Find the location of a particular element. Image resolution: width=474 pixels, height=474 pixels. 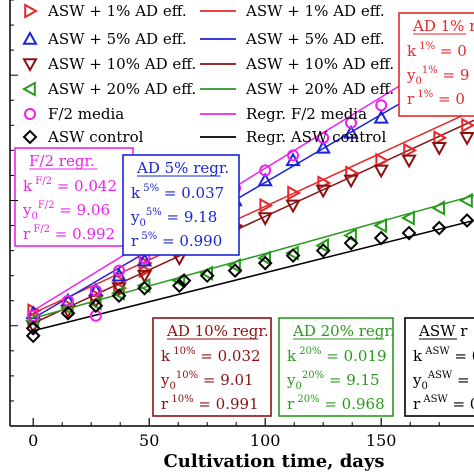

legend-label-control: ASW control is located at coordinates (95, 137).